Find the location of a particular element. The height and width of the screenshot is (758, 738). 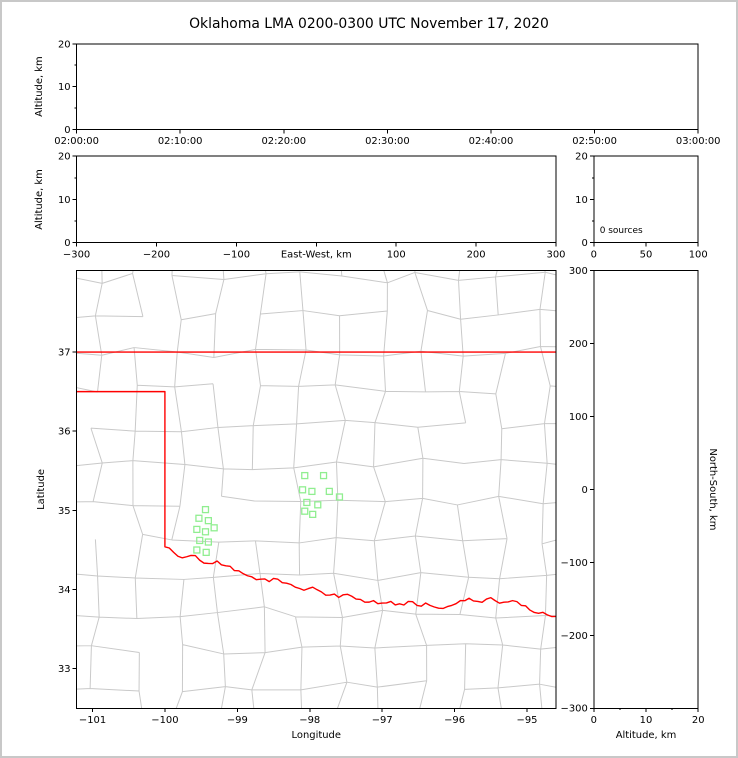

alt-histogram-panel: 0 50 100 0 10 20 0 sources is located at coordinates (641, 206).